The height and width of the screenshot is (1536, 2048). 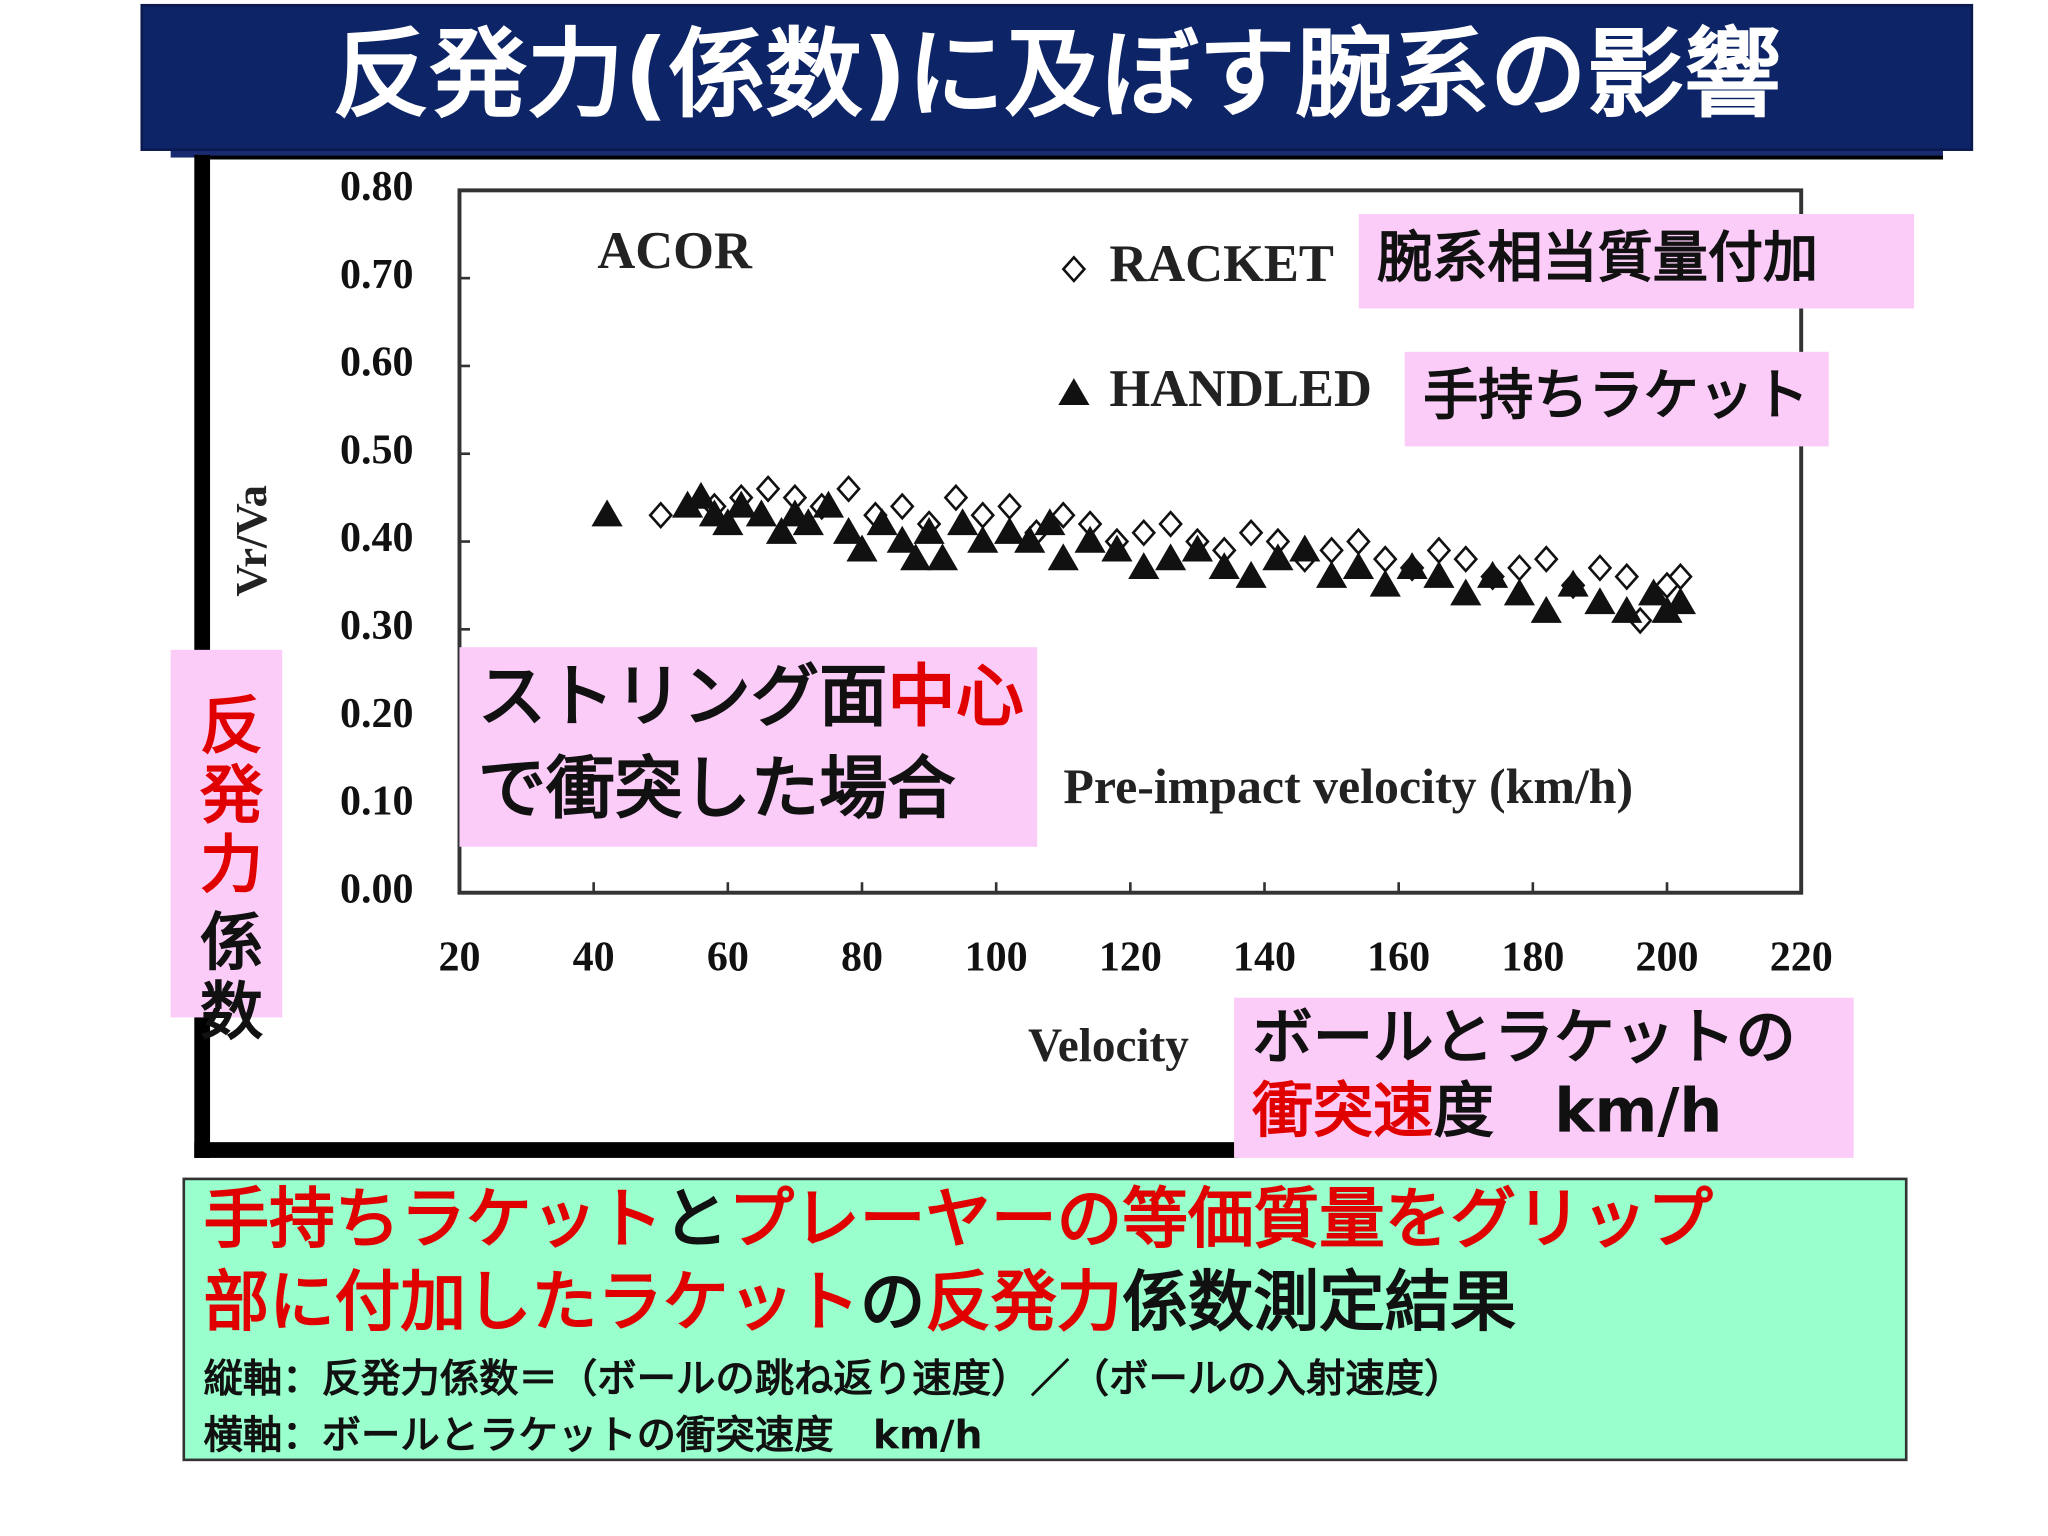 What do you see at coordinates (432, 1220) in the screenshot?
I see `footer-segment: 手持ちラケット` at bounding box center [432, 1220].